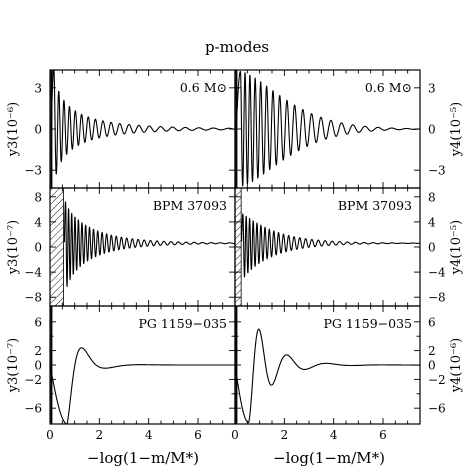 Image resolution: width=474 pixels, height=474 pixels. What do you see at coordinates (329, 458) in the screenshot?
I see `x-axis-label-right: −log(1−m/M*)` at bounding box center [329, 458].